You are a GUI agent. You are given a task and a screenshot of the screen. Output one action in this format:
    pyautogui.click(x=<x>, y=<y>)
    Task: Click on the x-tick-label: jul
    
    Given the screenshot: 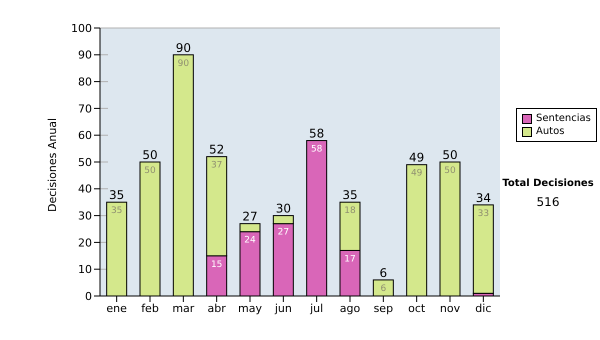 What is the action you would take?
    pyautogui.click(x=316, y=308)
    